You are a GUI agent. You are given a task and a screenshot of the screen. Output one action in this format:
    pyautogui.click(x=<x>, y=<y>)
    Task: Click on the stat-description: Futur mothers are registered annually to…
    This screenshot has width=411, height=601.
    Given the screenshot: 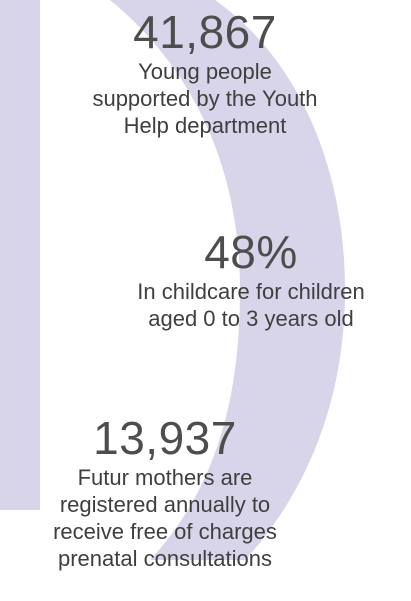 What is the action you would take?
    pyautogui.click(x=165, y=518)
    